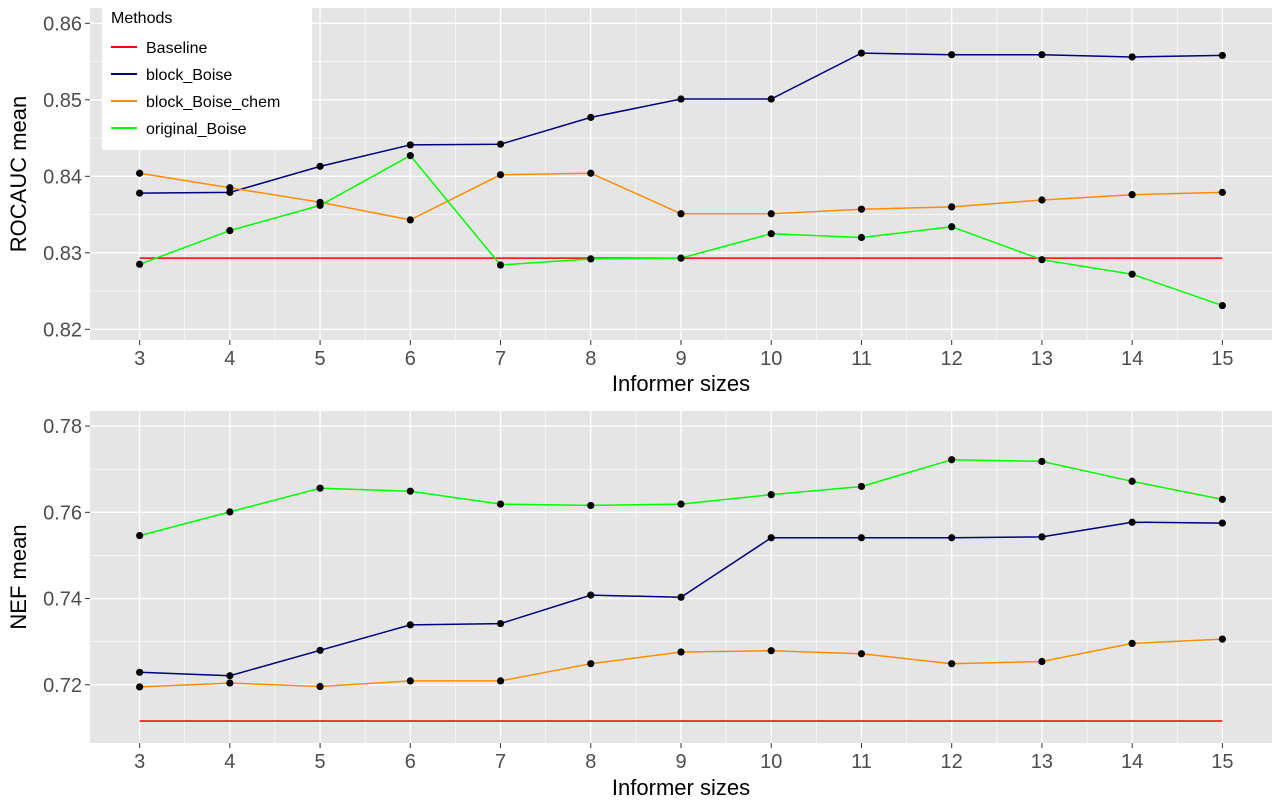  Describe the element at coordinates (1132, 359) in the screenshot. I see `x-tick-label: 14` at that location.